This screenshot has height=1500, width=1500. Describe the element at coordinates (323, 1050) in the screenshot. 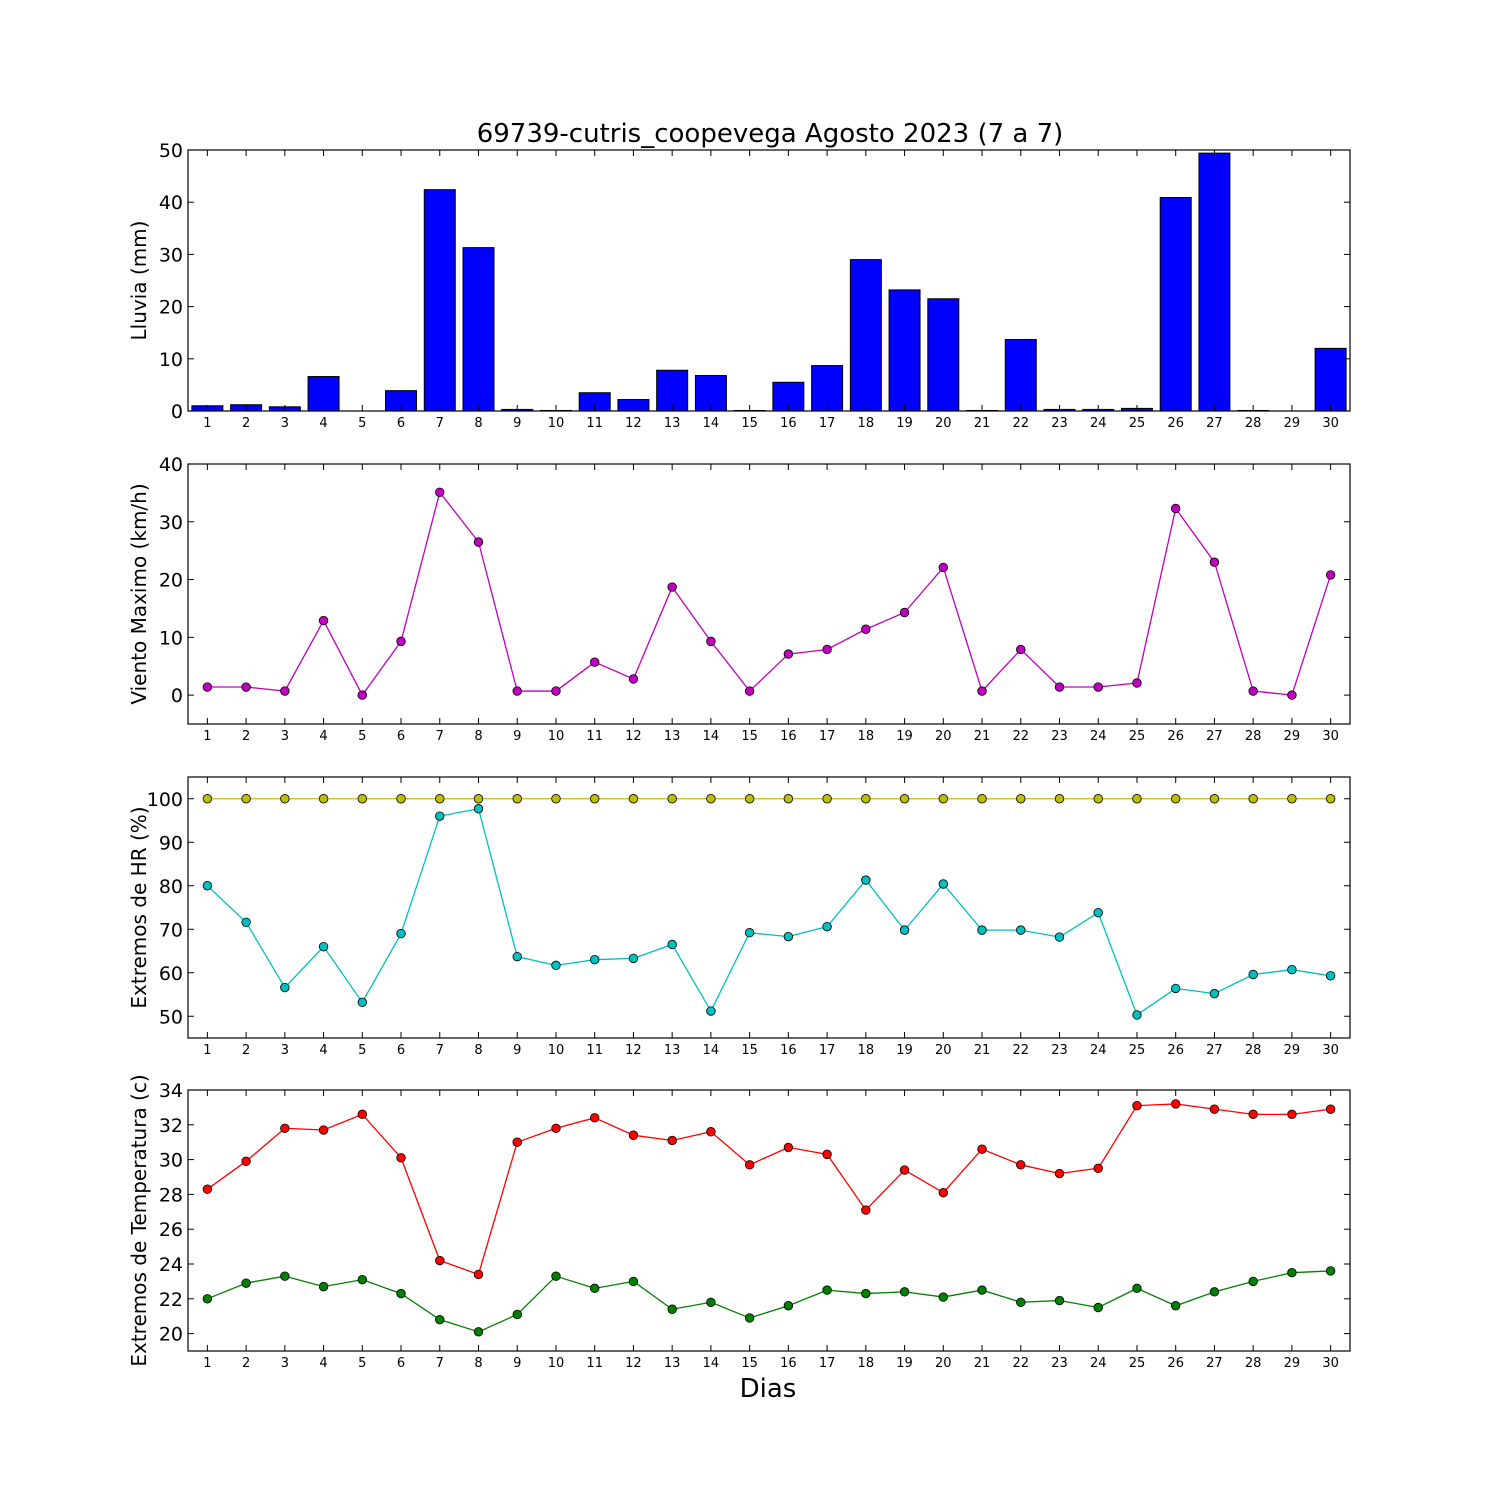

I see `x-tick-label: 4` at that location.